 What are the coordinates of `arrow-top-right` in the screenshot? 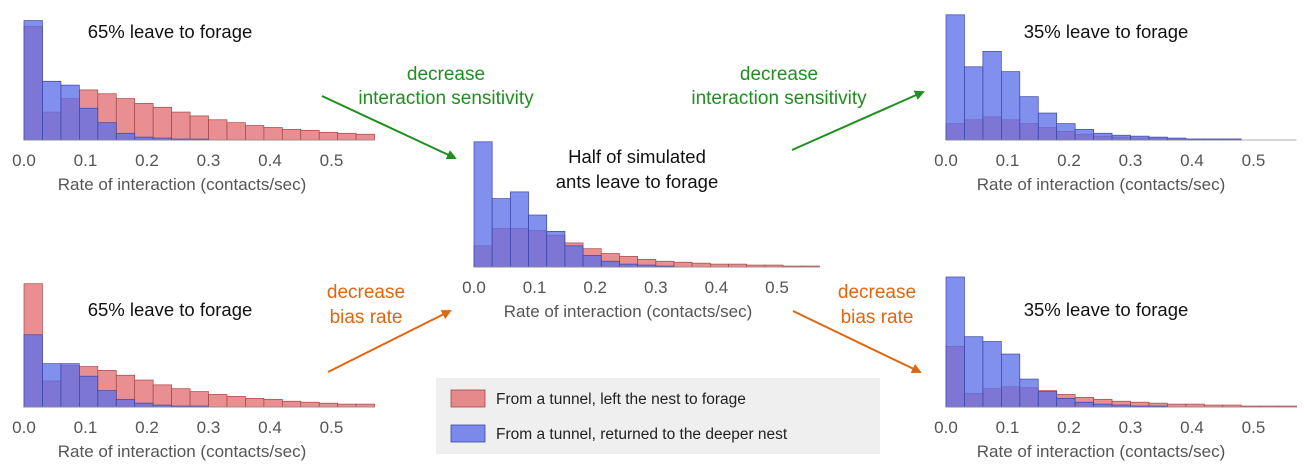 It's located at (858, 120).